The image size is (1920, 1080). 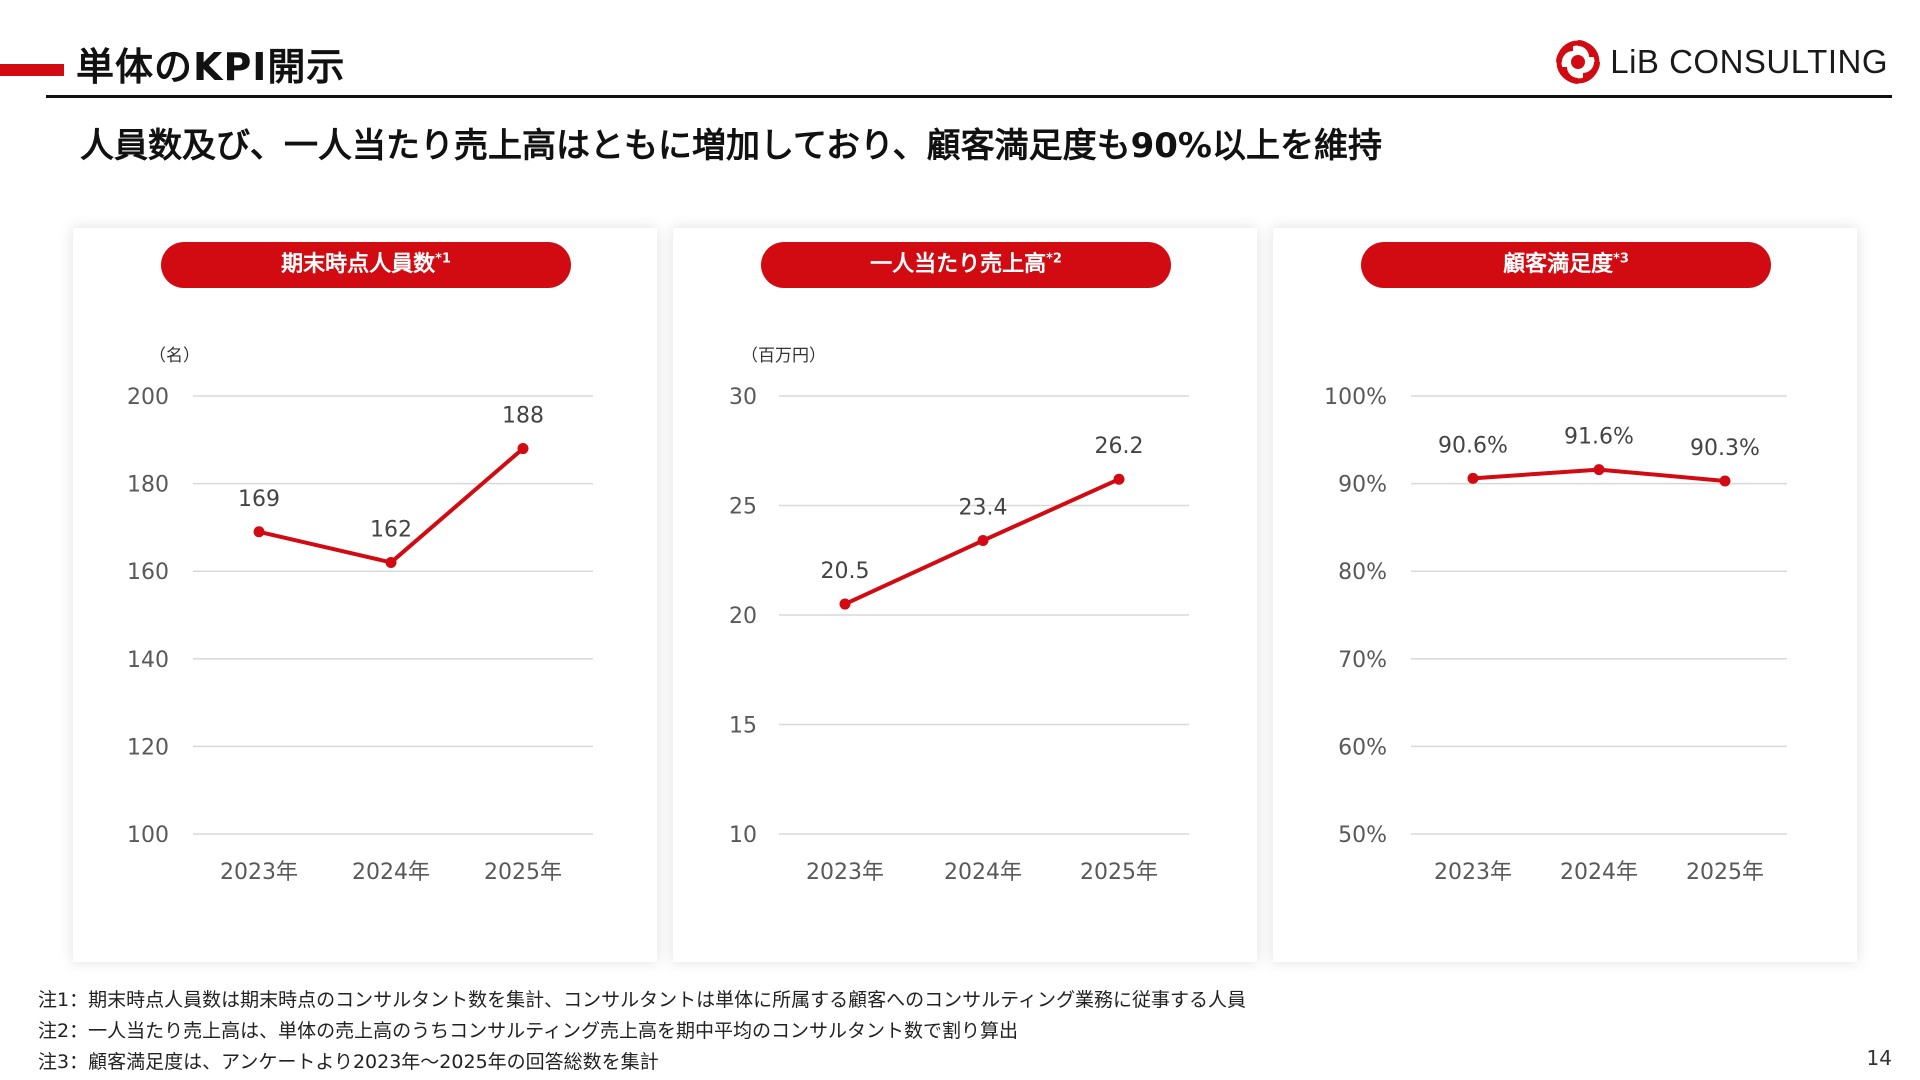 I want to click on revenue-per-person-title-note: *2, so click(x=1054, y=259).